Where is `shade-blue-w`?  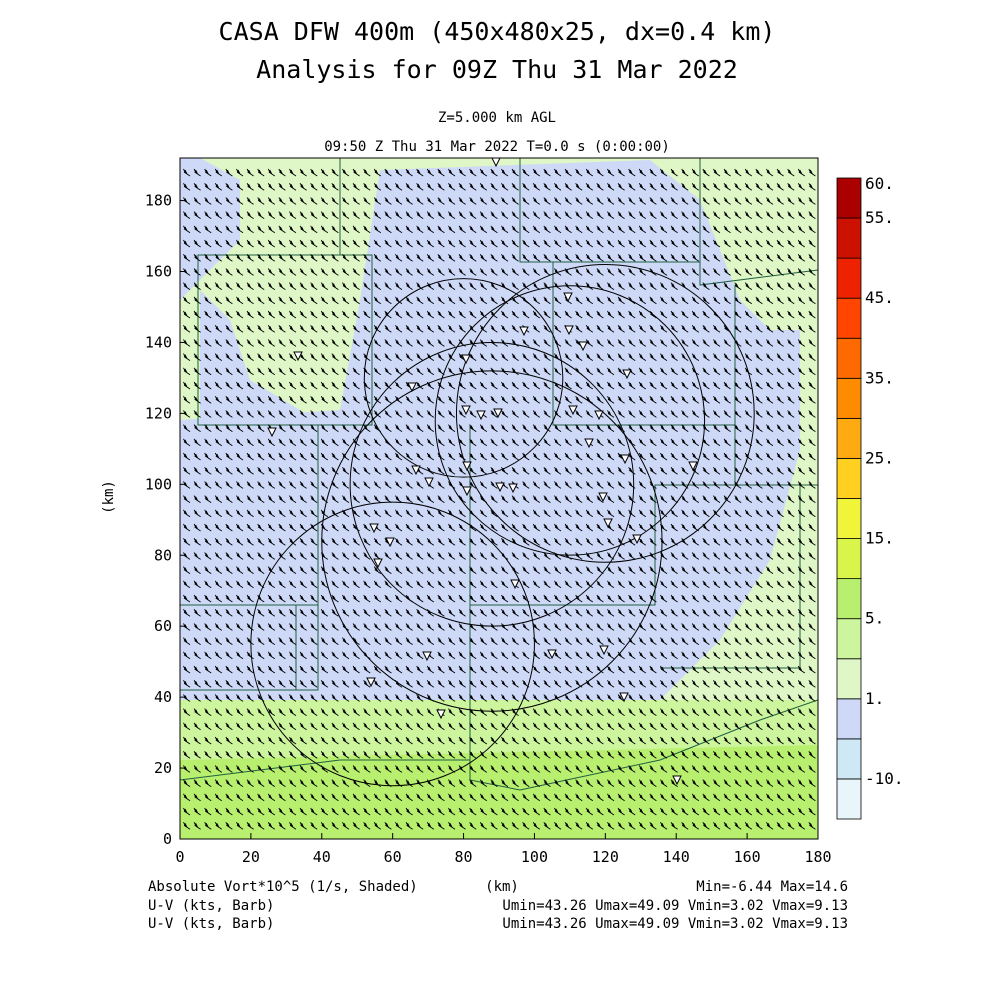
shade-blue-w is located at coordinates (250, 360).